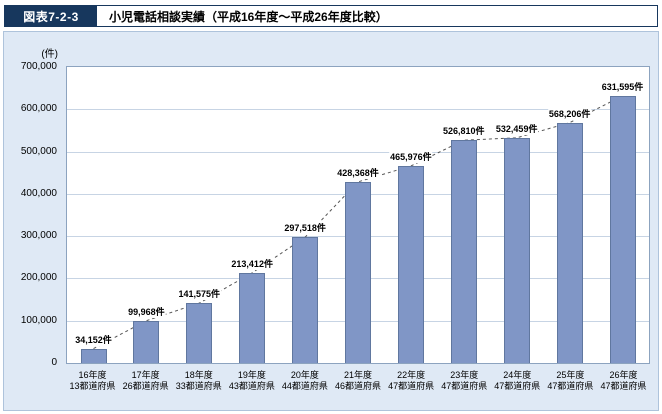 The height and width of the screenshot is (414, 662). I want to click on x-axis-label: 22年度 47都道府県, so click(411, 380).